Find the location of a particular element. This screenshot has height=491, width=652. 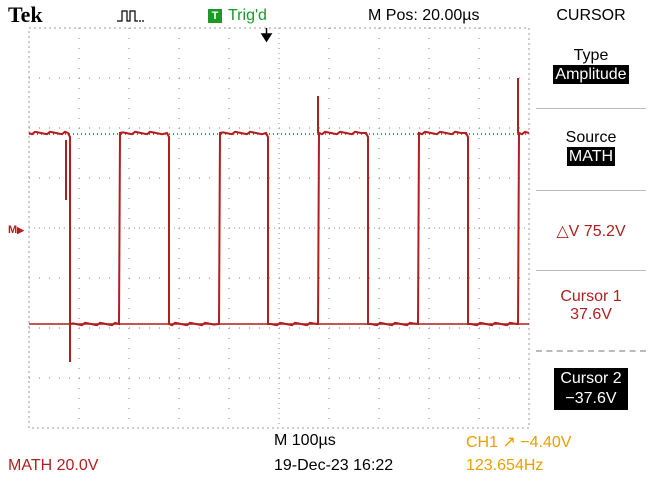

brand-logo: Tek is located at coordinates (25, 14).